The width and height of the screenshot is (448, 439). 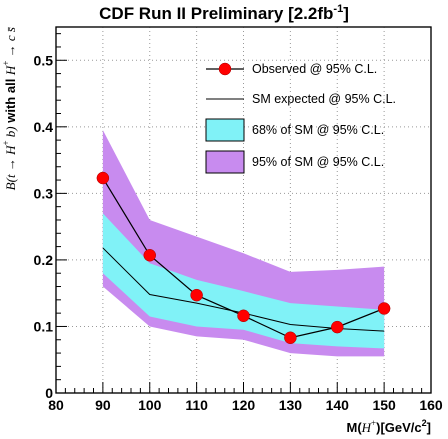 I want to click on x-tick-label: 140, so click(x=338, y=405).